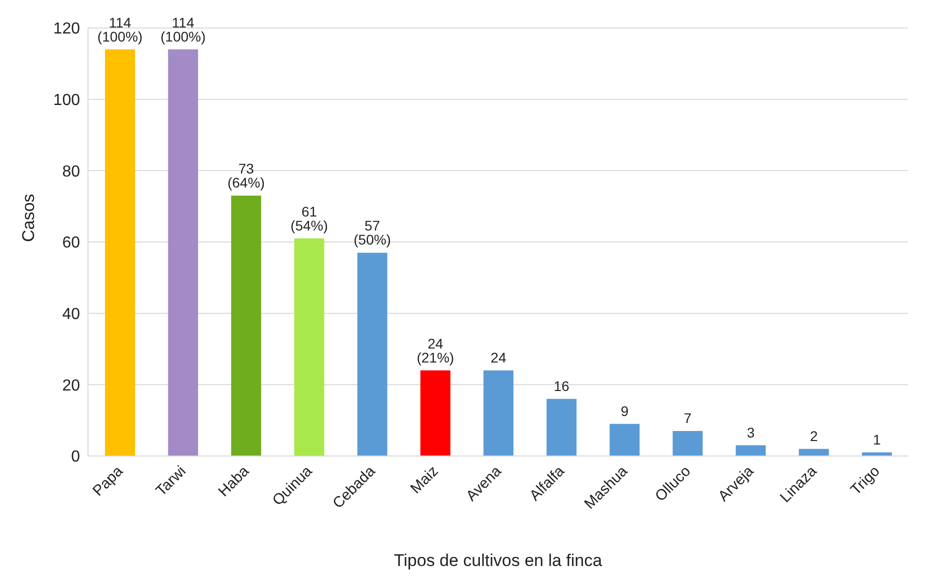  Describe the element at coordinates (66, 29) in the screenshot. I see `y-tick-label: 120` at that location.